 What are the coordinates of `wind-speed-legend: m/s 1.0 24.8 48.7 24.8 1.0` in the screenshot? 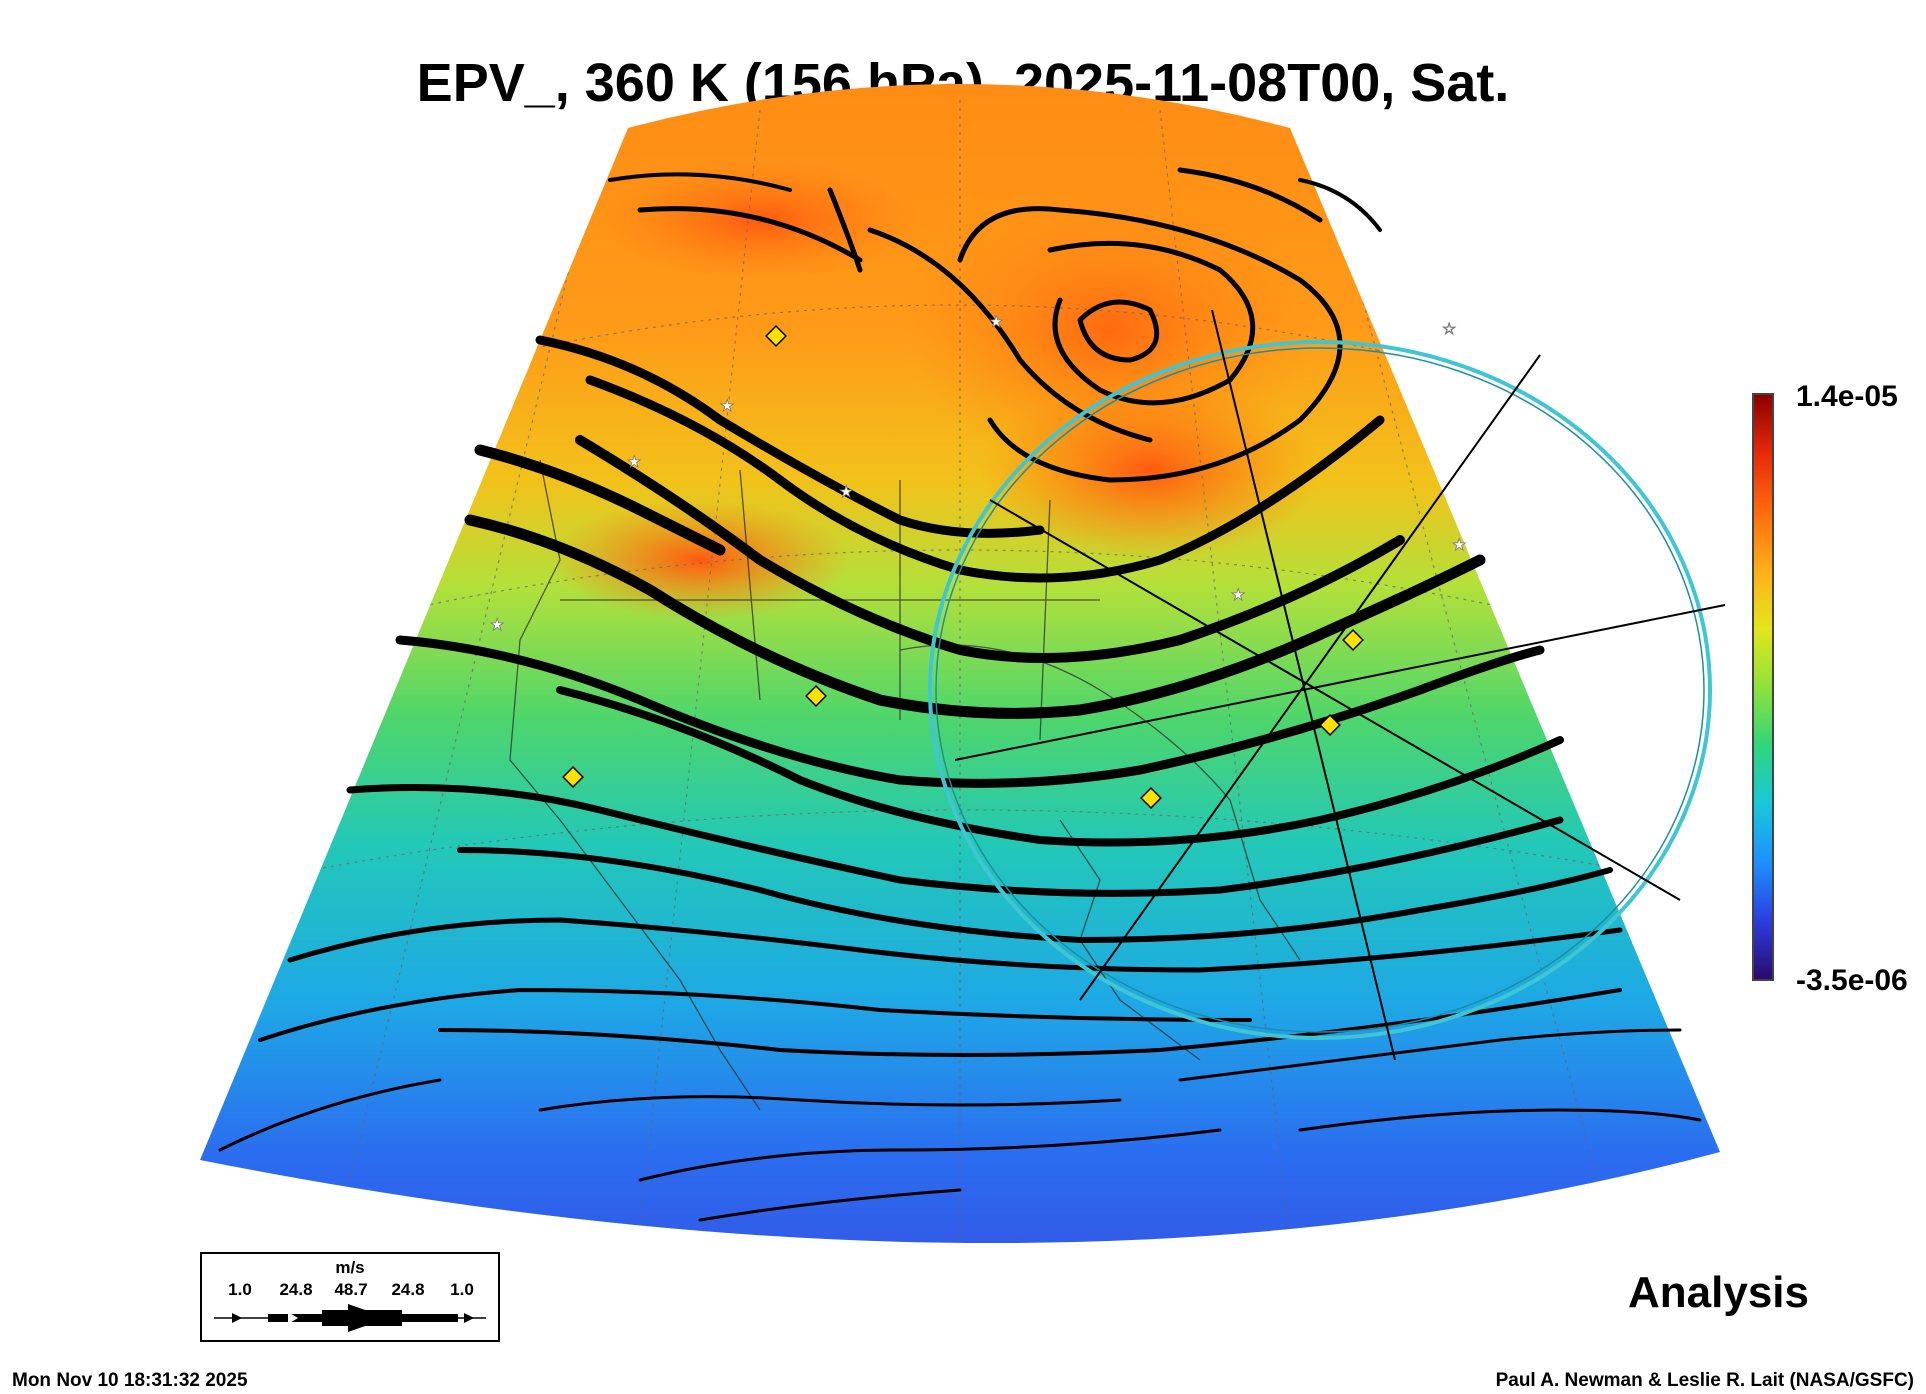 It's located at (350, 1297).